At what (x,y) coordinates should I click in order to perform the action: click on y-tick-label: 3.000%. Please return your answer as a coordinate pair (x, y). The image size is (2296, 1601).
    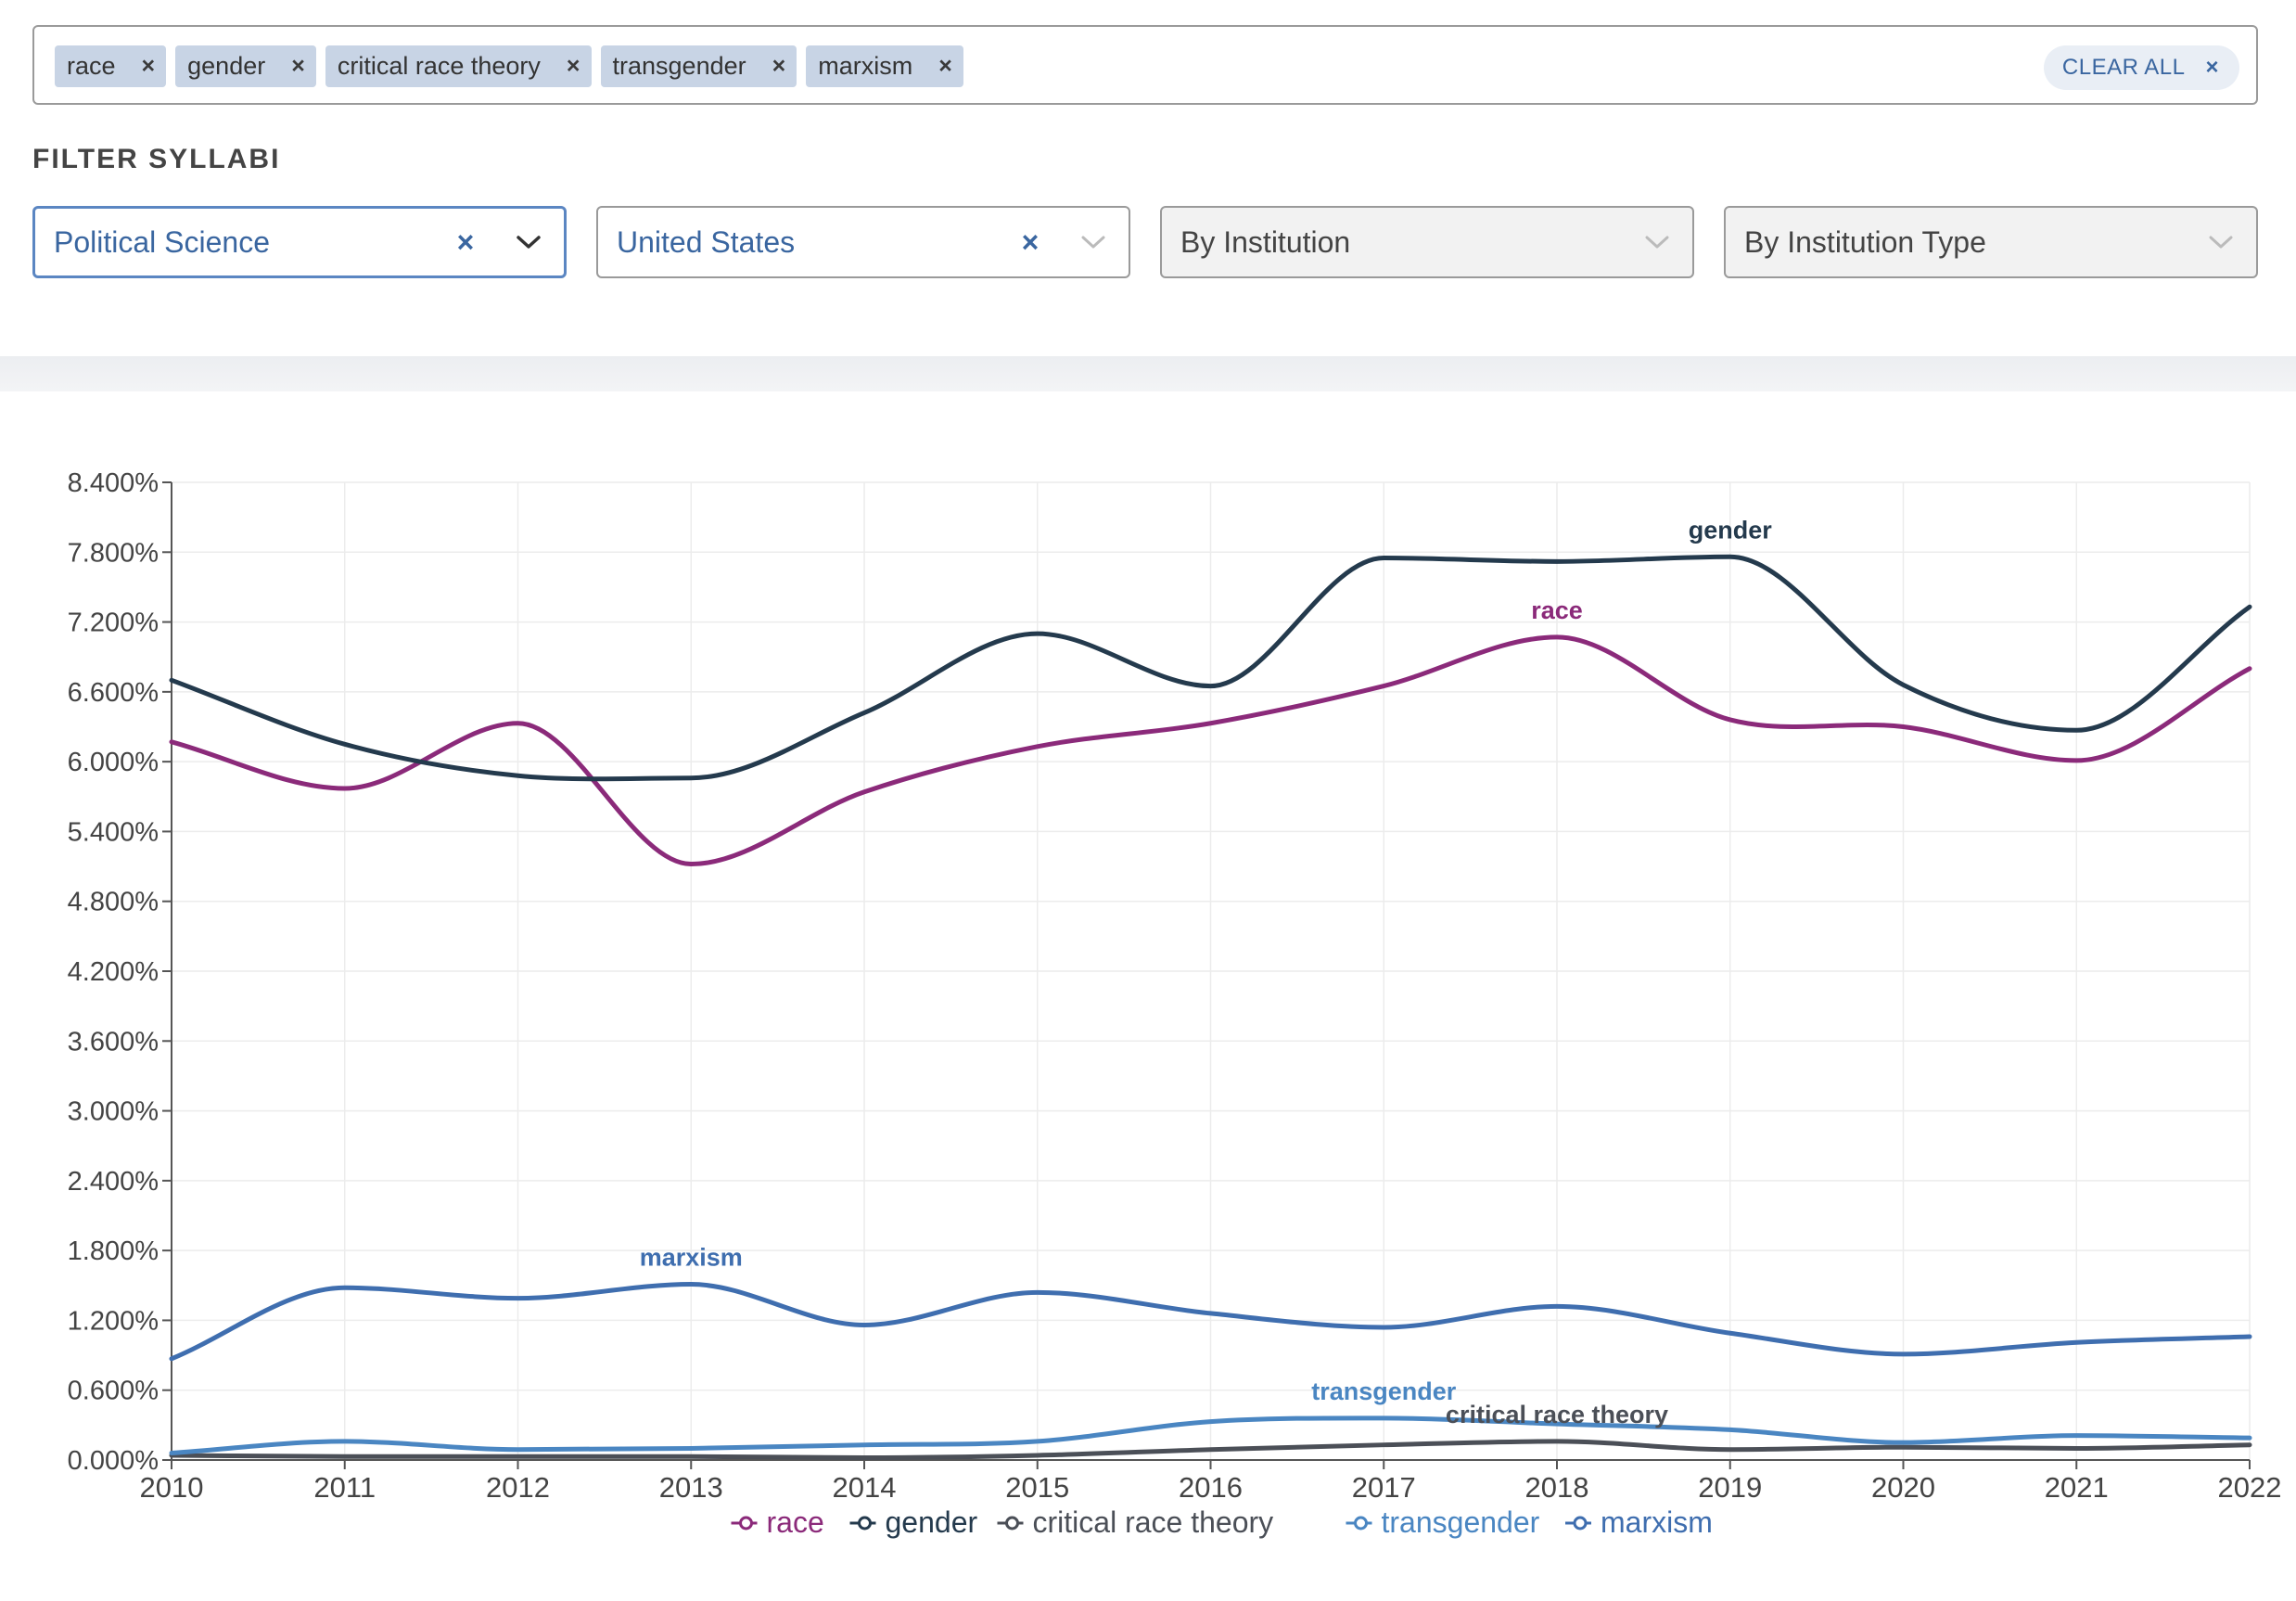
    Looking at the image, I should click on (113, 1112).